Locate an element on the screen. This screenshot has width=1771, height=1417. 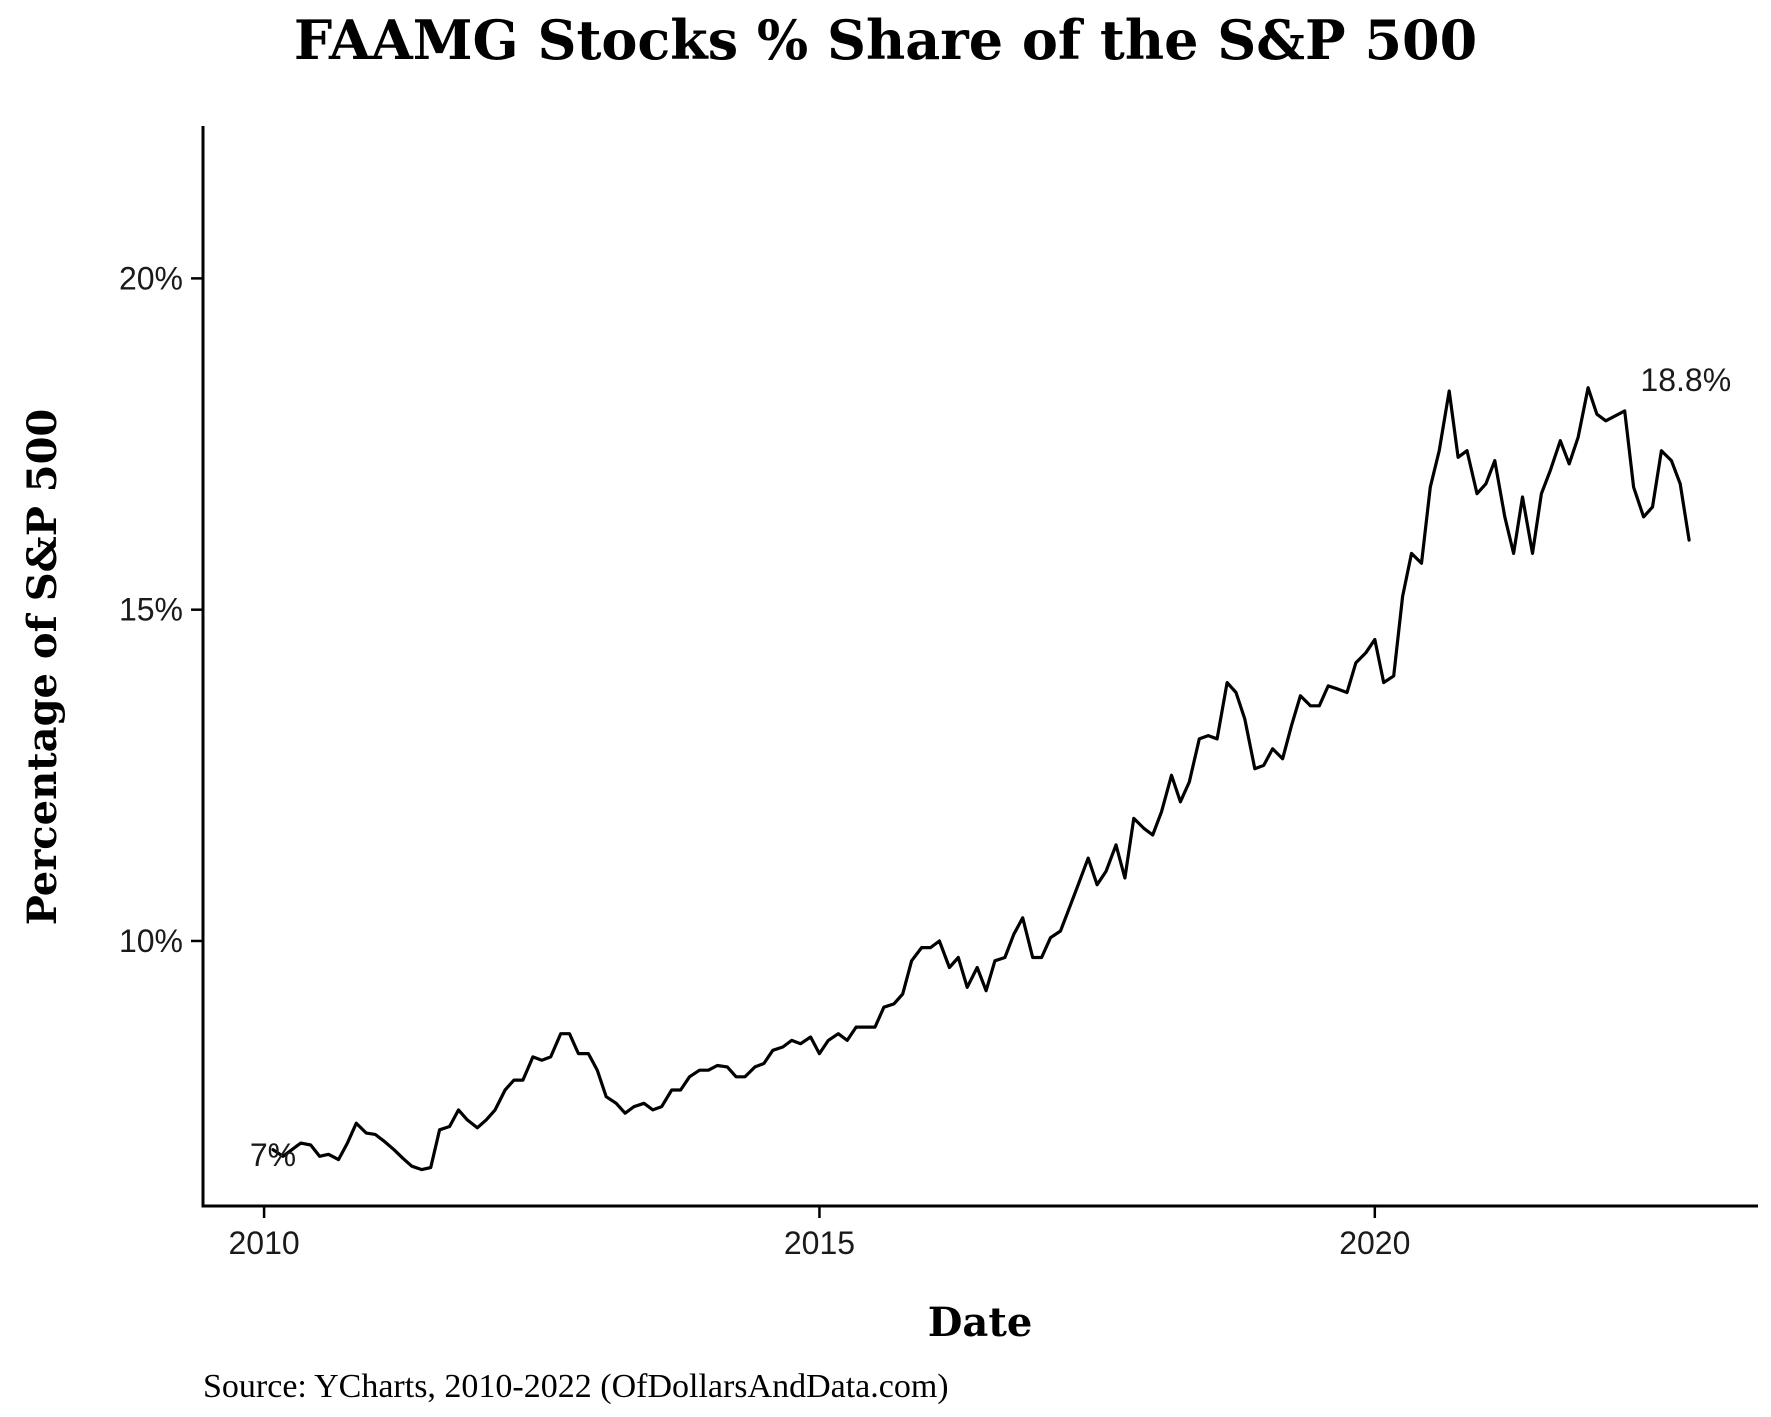
x-tick-label-0: 2010 is located at coordinates (263, 1243).